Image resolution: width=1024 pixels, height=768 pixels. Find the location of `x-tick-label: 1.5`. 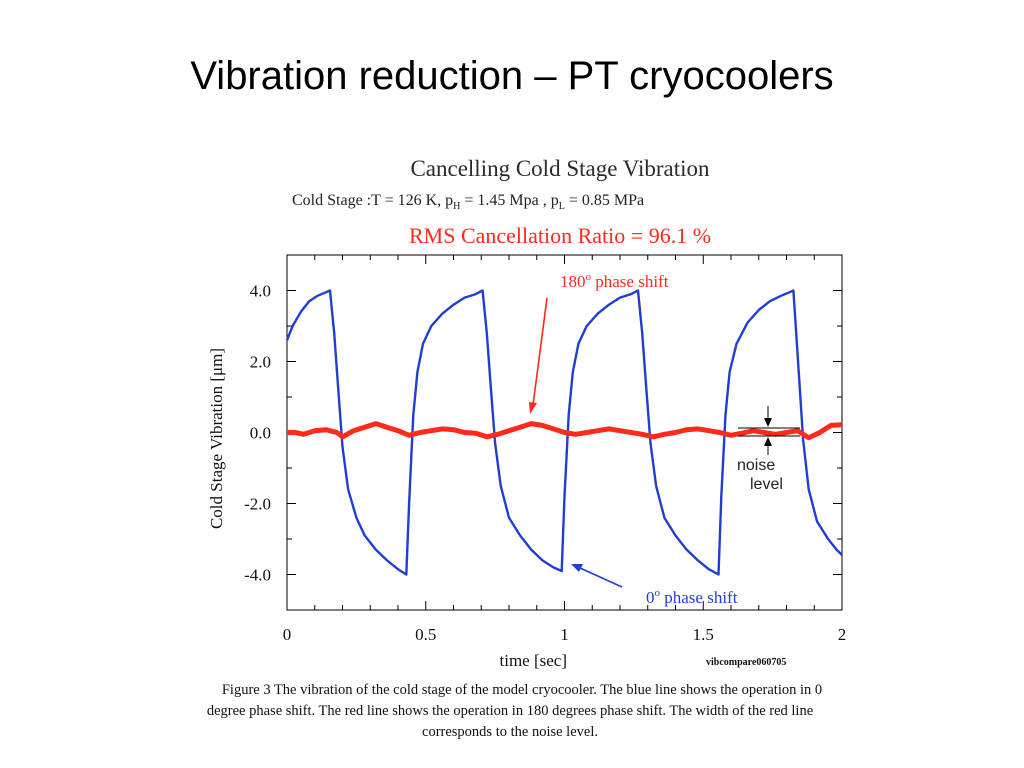

x-tick-label: 1.5 is located at coordinates (703, 634).